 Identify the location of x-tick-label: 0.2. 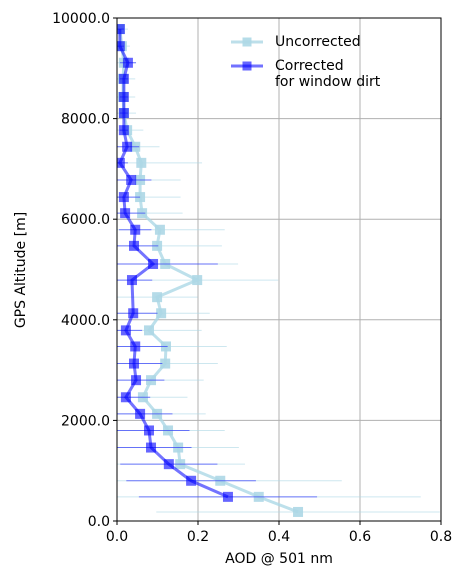
(198, 537).